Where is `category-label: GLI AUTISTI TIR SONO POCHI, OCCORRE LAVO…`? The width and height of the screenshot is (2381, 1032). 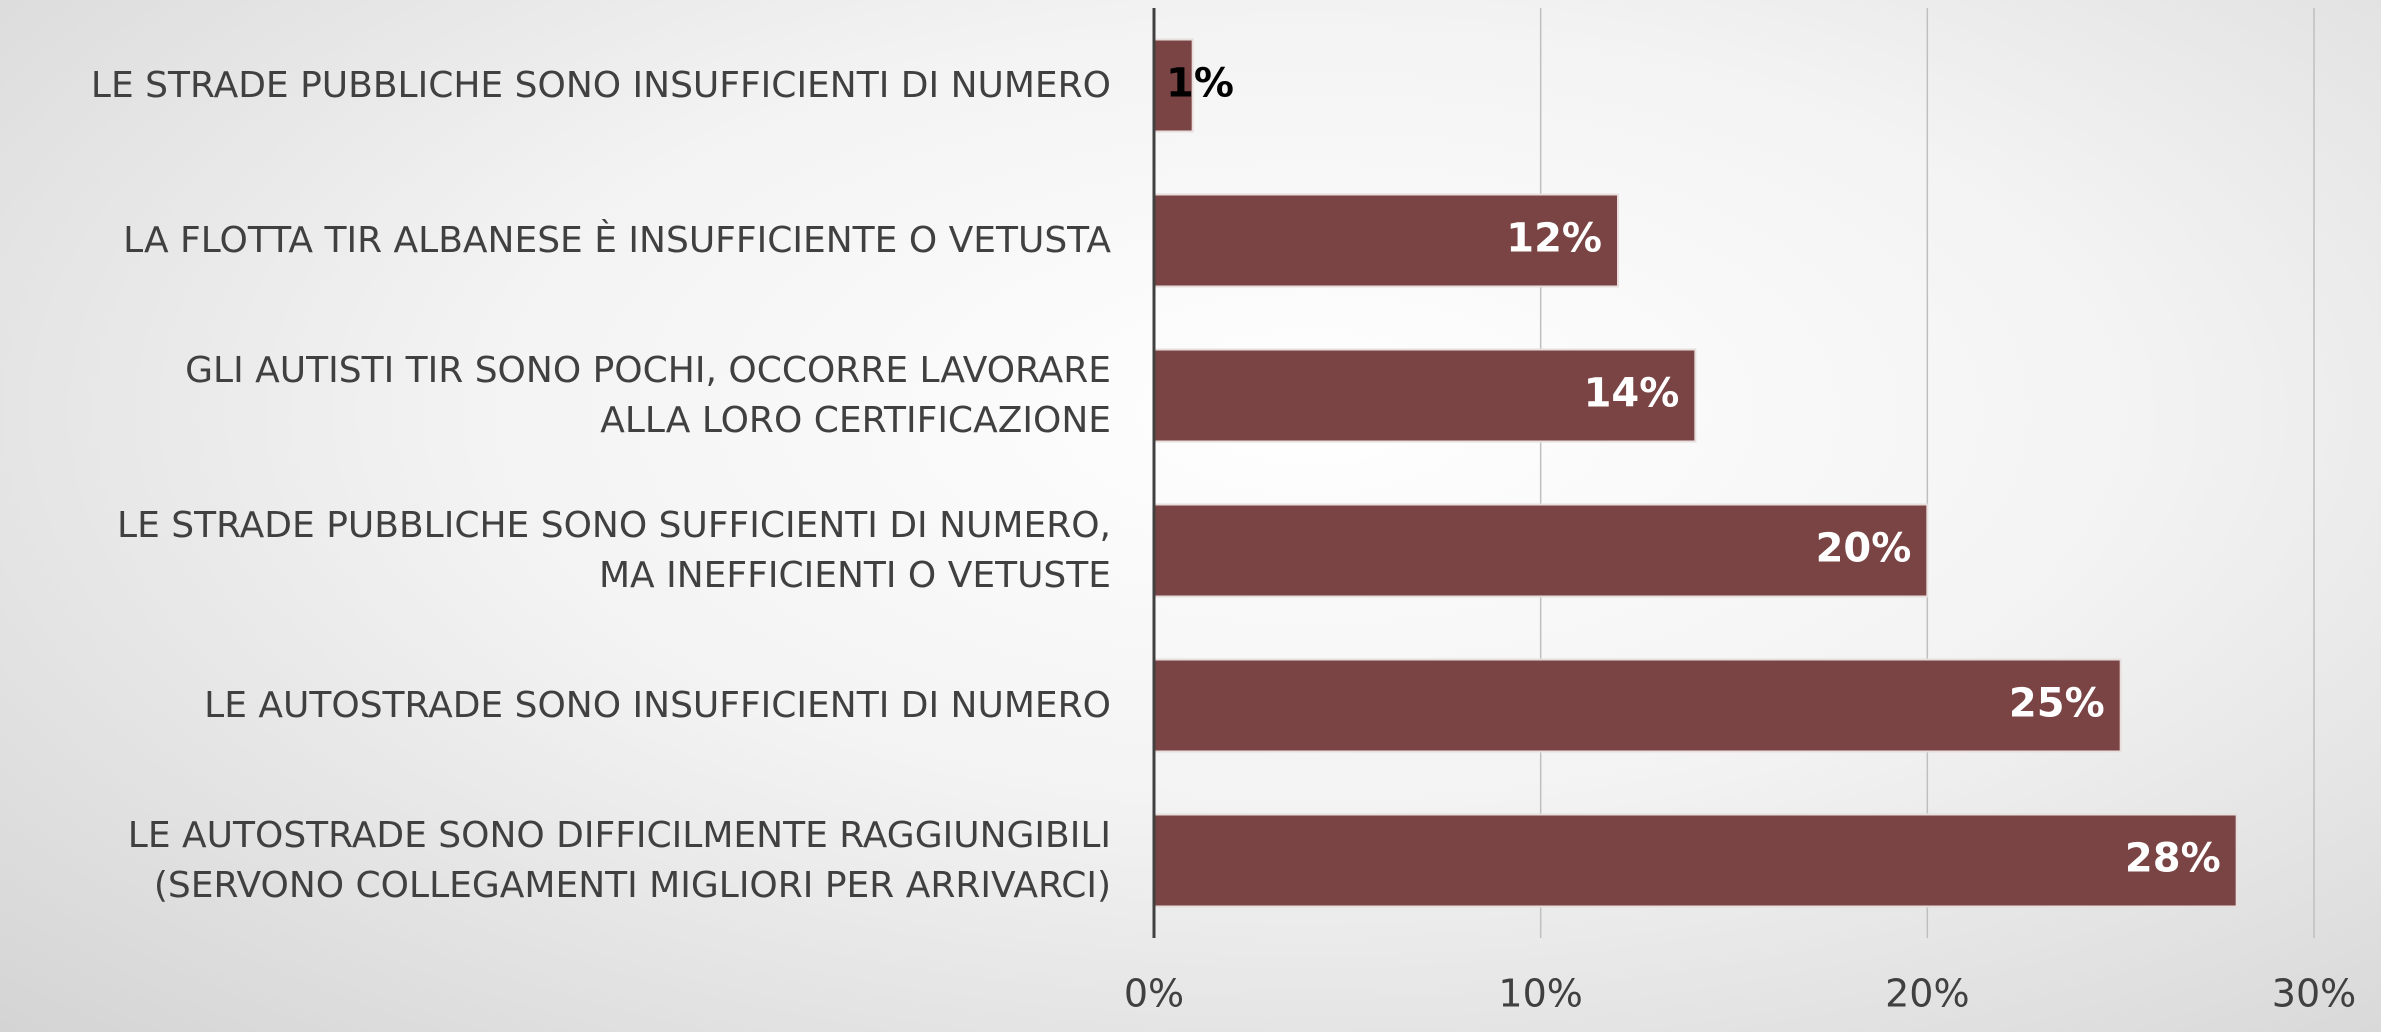
category-label: GLI AUTISTI TIR SONO POCHI, OCCORRE LAVO… is located at coordinates (648, 395).